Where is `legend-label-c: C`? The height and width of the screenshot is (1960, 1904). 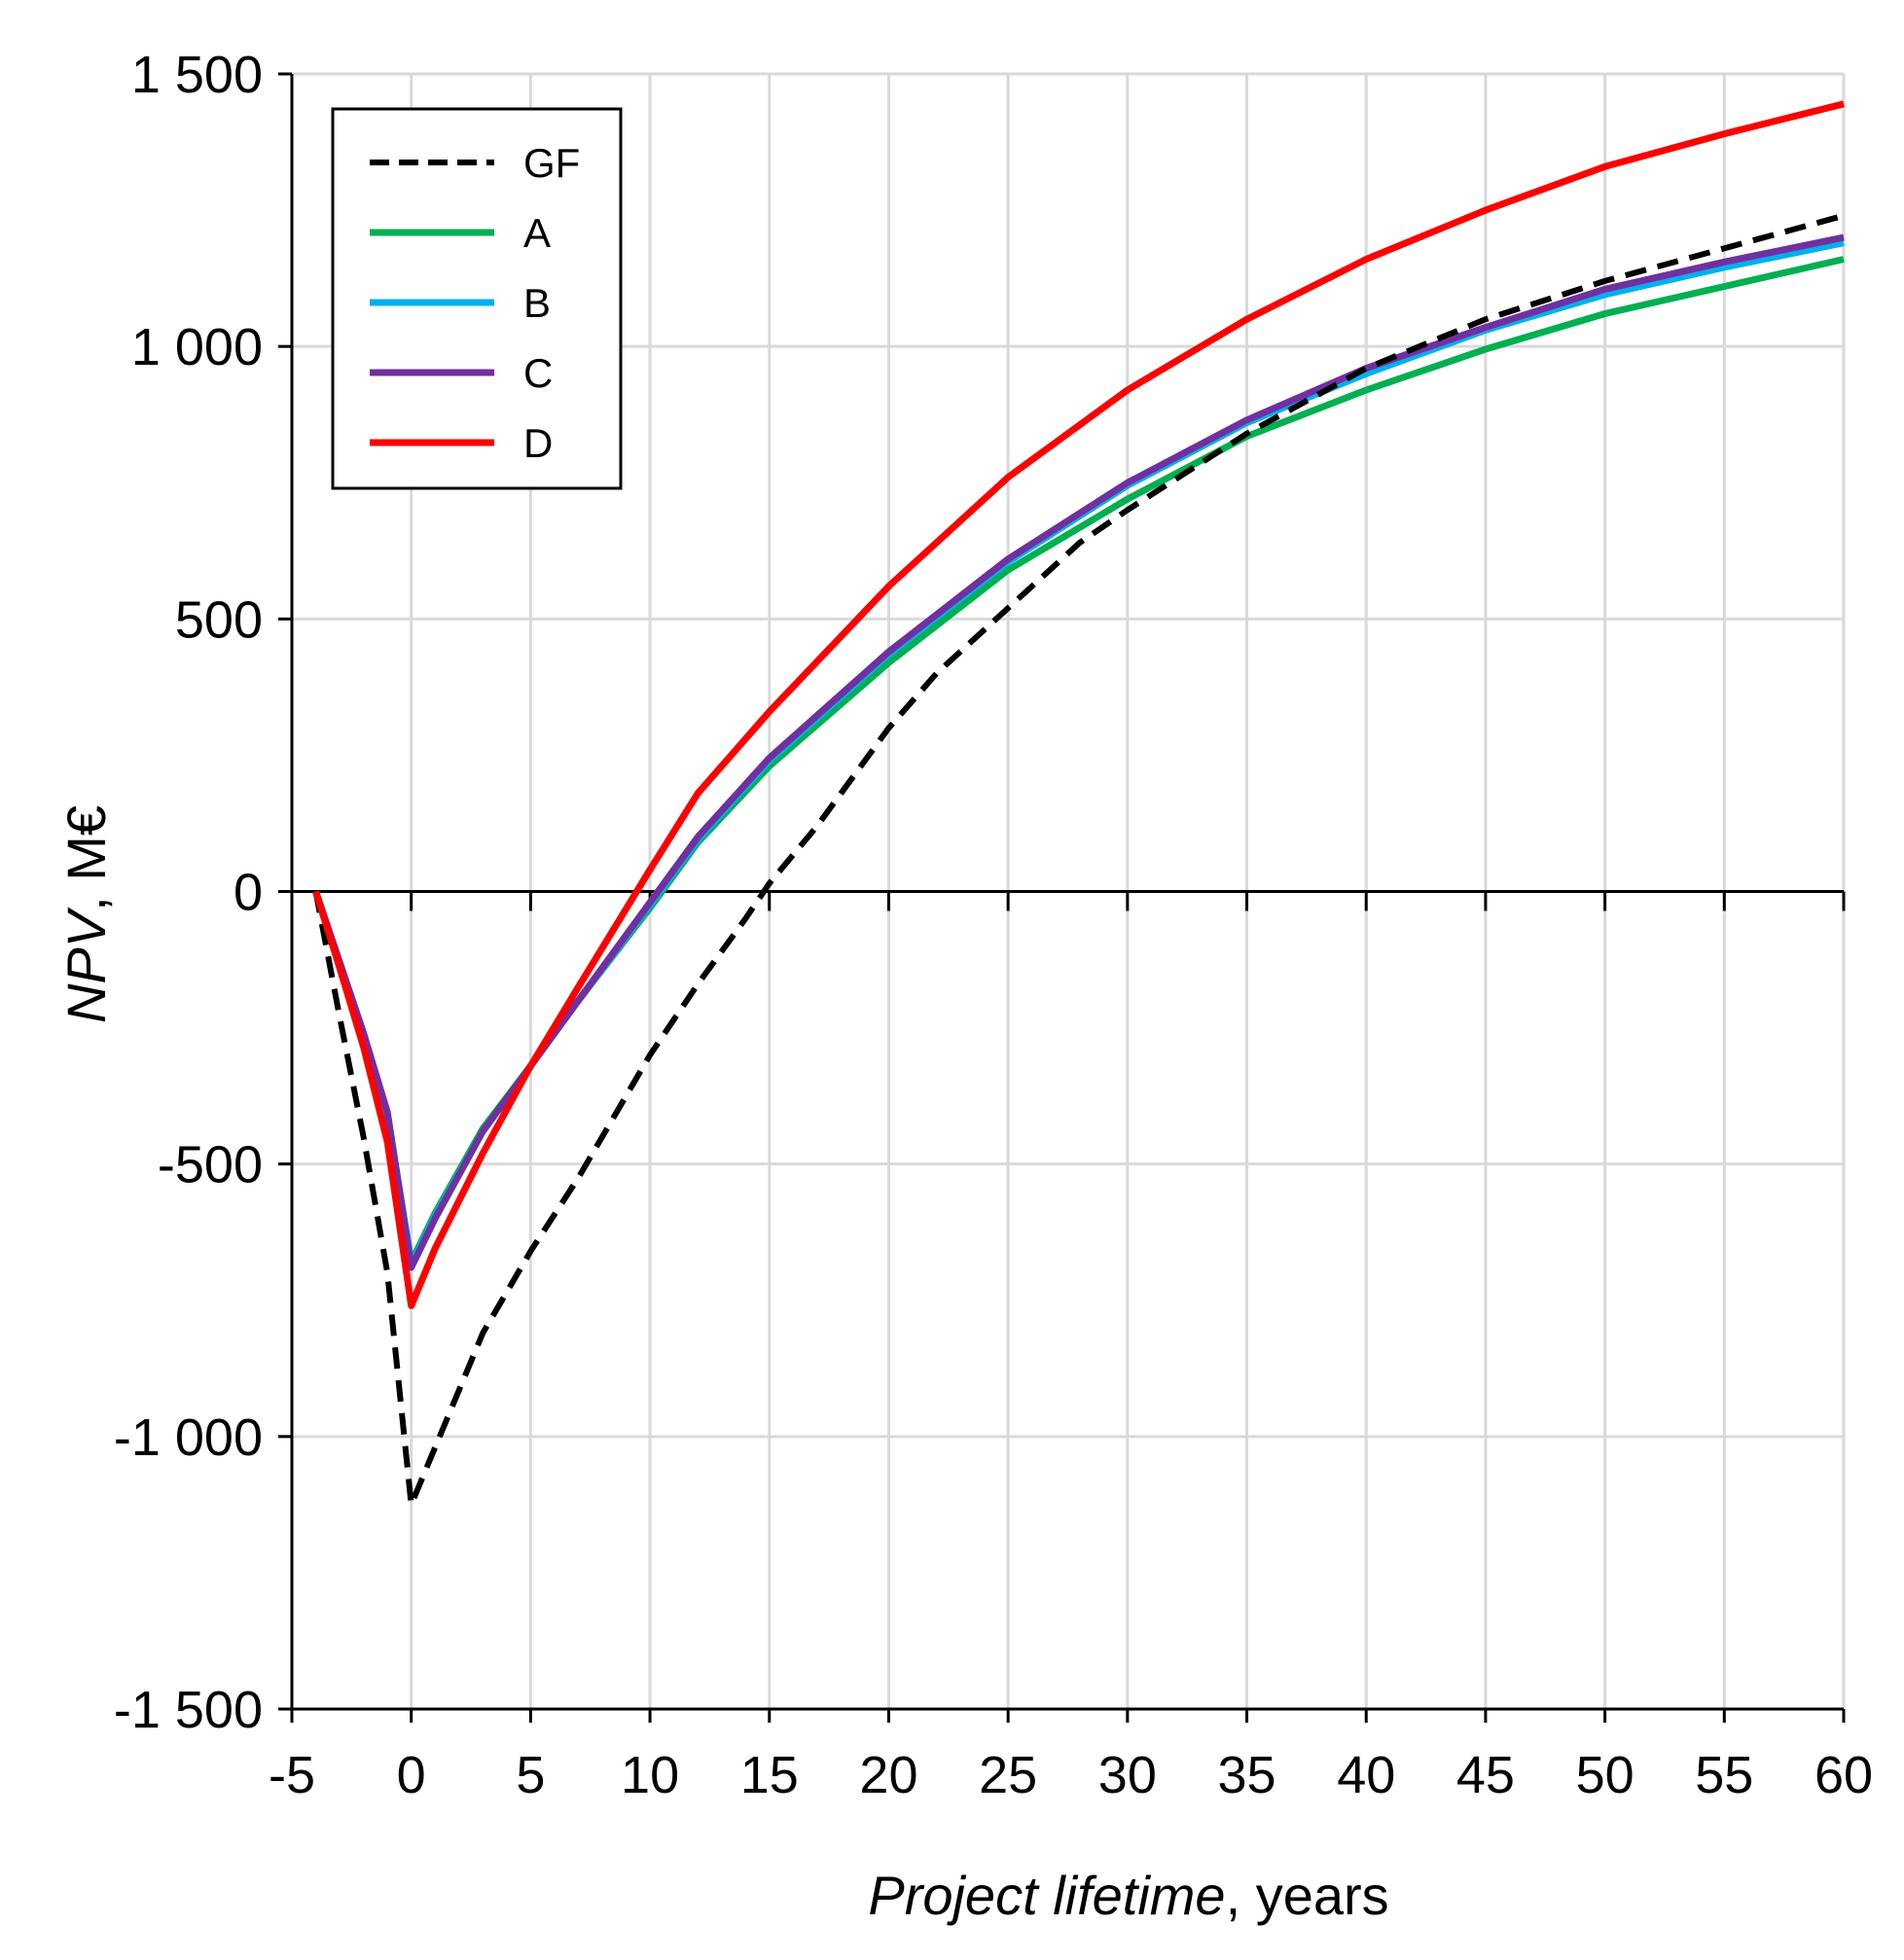 legend-label-c: C is located at coordinates (538, 373).